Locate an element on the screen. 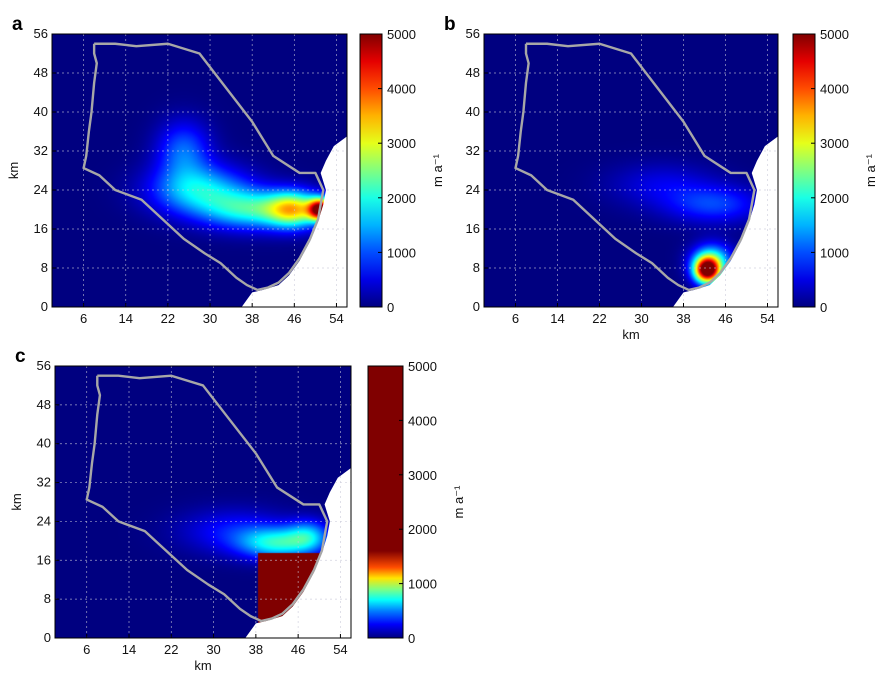 The width and height of the screenshot is (876, 675). panel-label: c is located at coordinates (20, 356).